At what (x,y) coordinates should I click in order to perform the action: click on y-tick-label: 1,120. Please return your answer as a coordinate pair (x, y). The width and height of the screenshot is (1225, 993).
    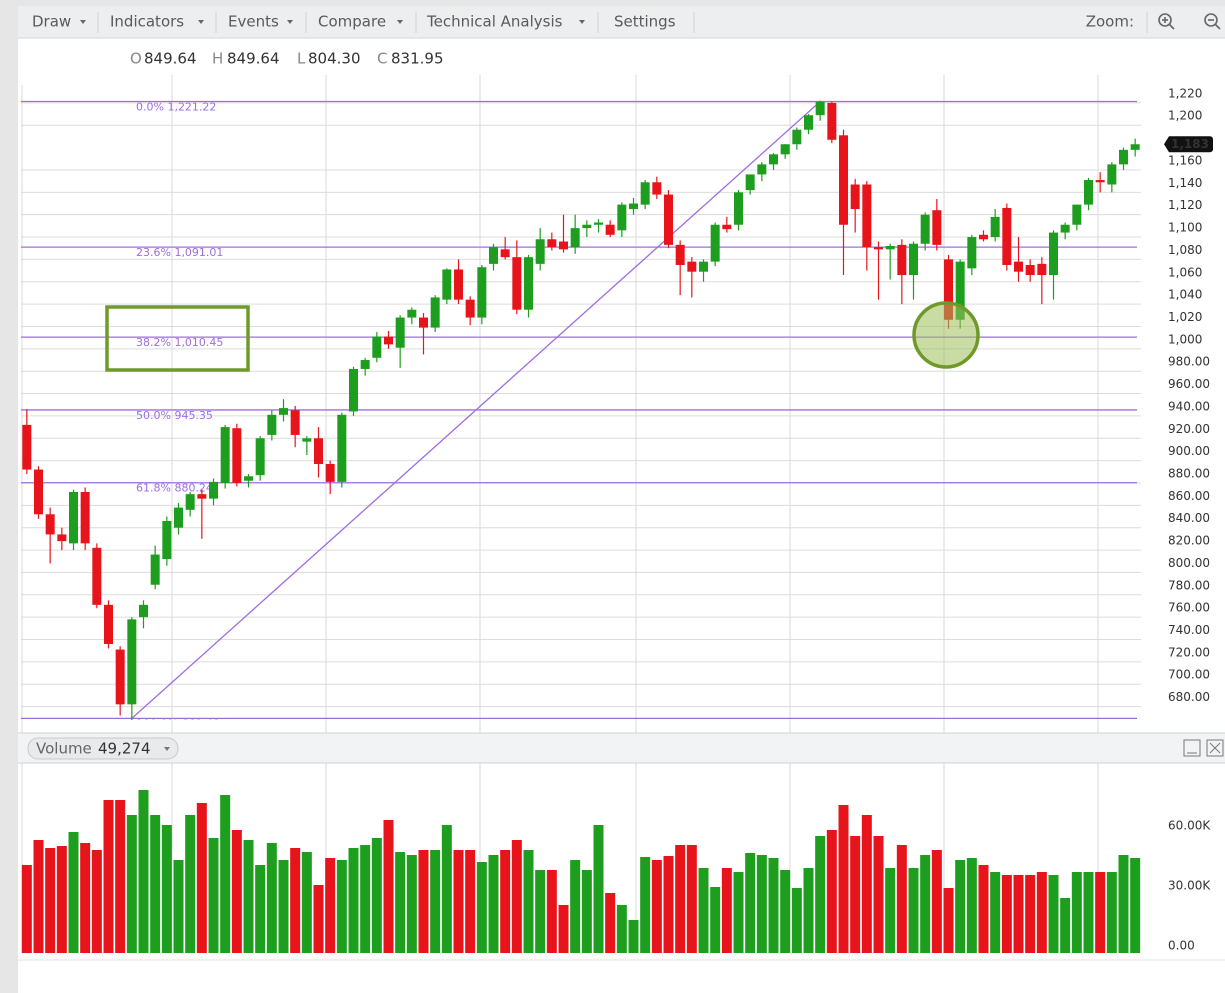
    Looking at the image, I should click on (1185, 205).